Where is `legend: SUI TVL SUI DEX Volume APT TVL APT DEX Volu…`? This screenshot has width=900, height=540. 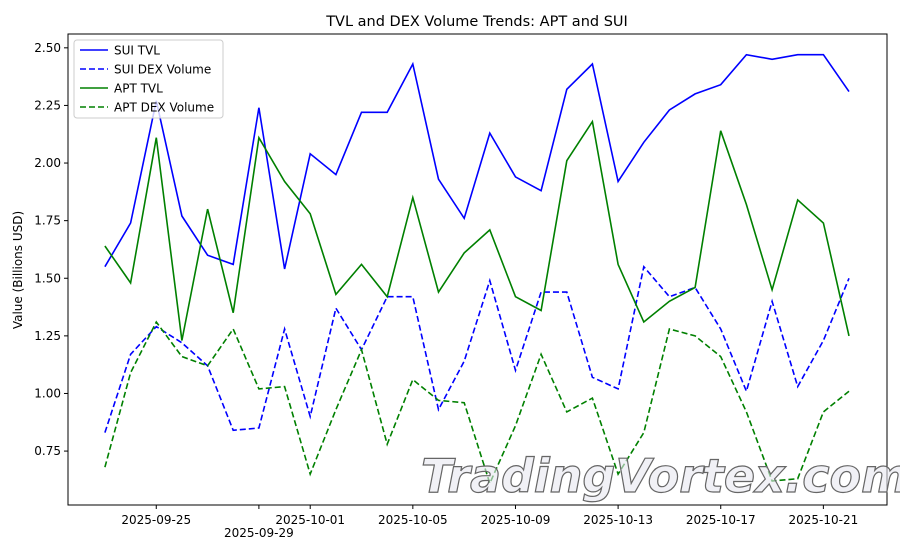 legend: SUI TVL SUI DEX Volume APT TVL APT DEX Volu… is located at coordinates (148, 79).